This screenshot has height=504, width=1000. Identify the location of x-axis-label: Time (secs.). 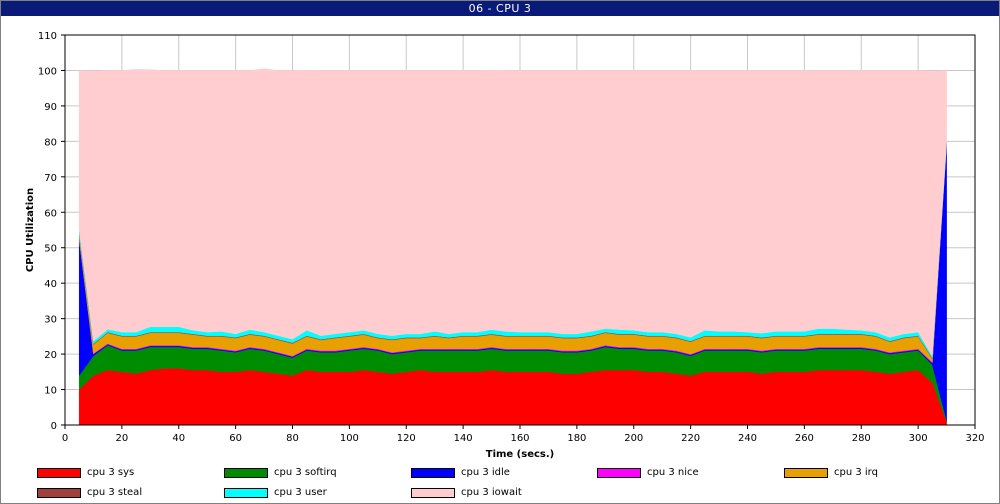
(520, 454).